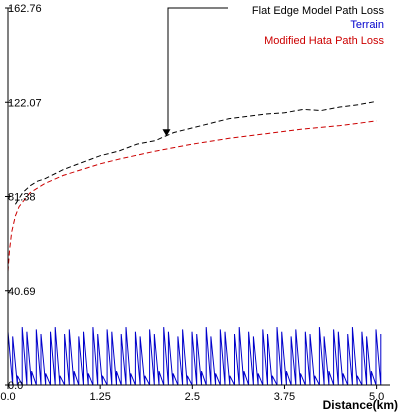  What do you see at coordinates (25, 103) in the screenshot?
I see `y-tick-label: 122.07` at bounding box center [25, 103].